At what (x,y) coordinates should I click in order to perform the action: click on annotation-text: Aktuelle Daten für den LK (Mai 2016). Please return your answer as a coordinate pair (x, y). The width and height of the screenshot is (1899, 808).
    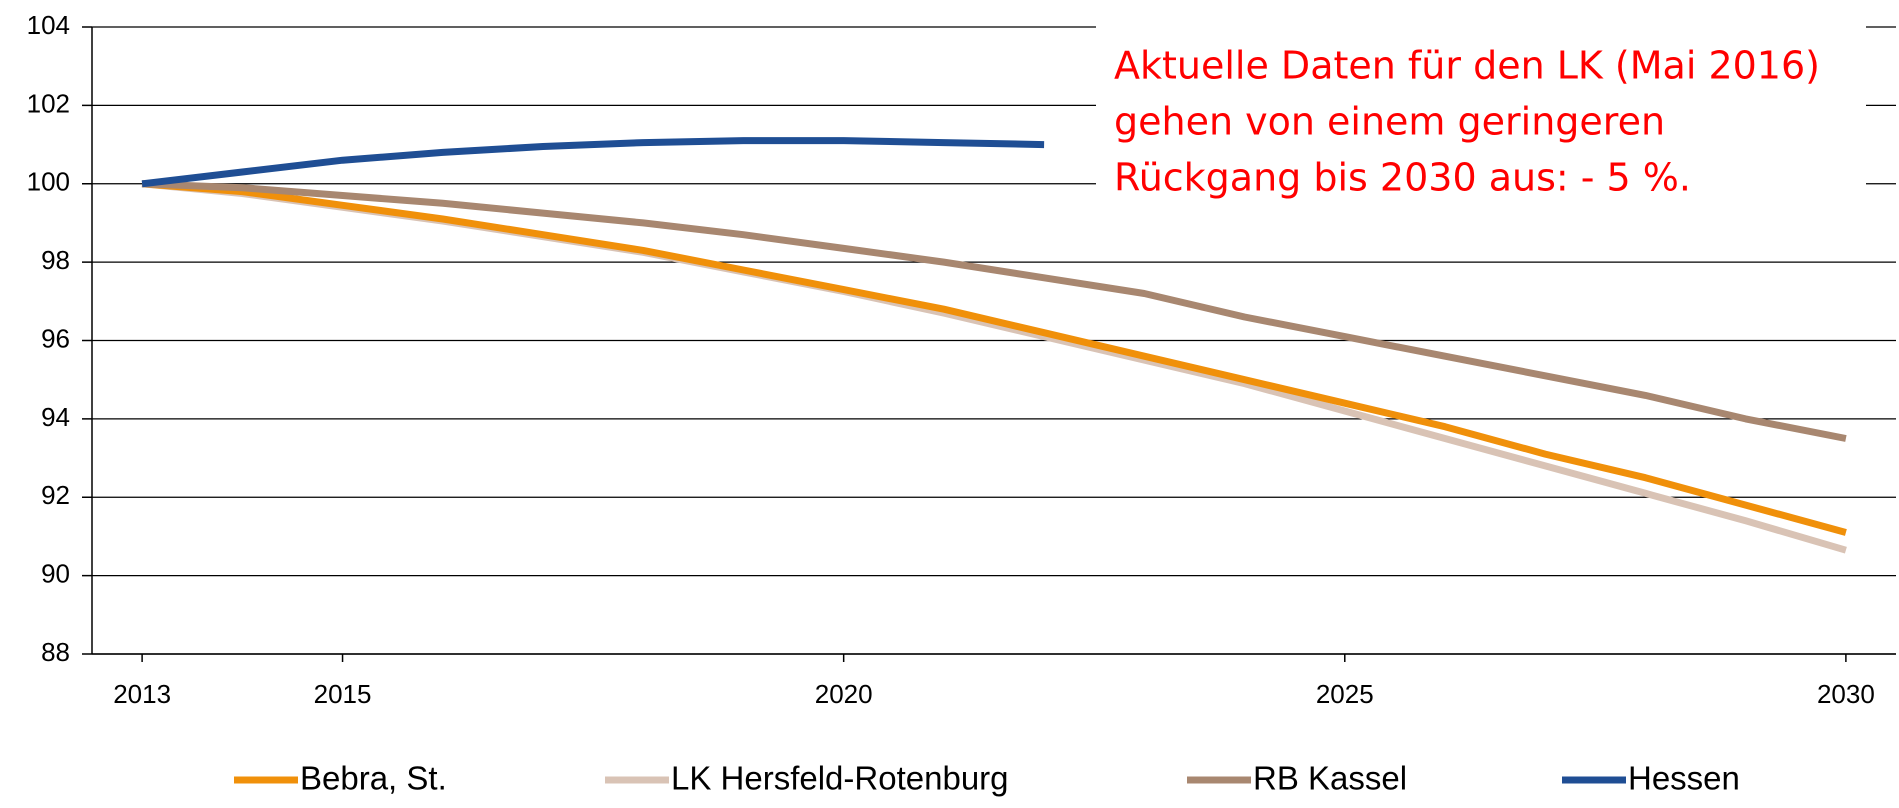
    Looking at the image, I should click on (1467, 66).